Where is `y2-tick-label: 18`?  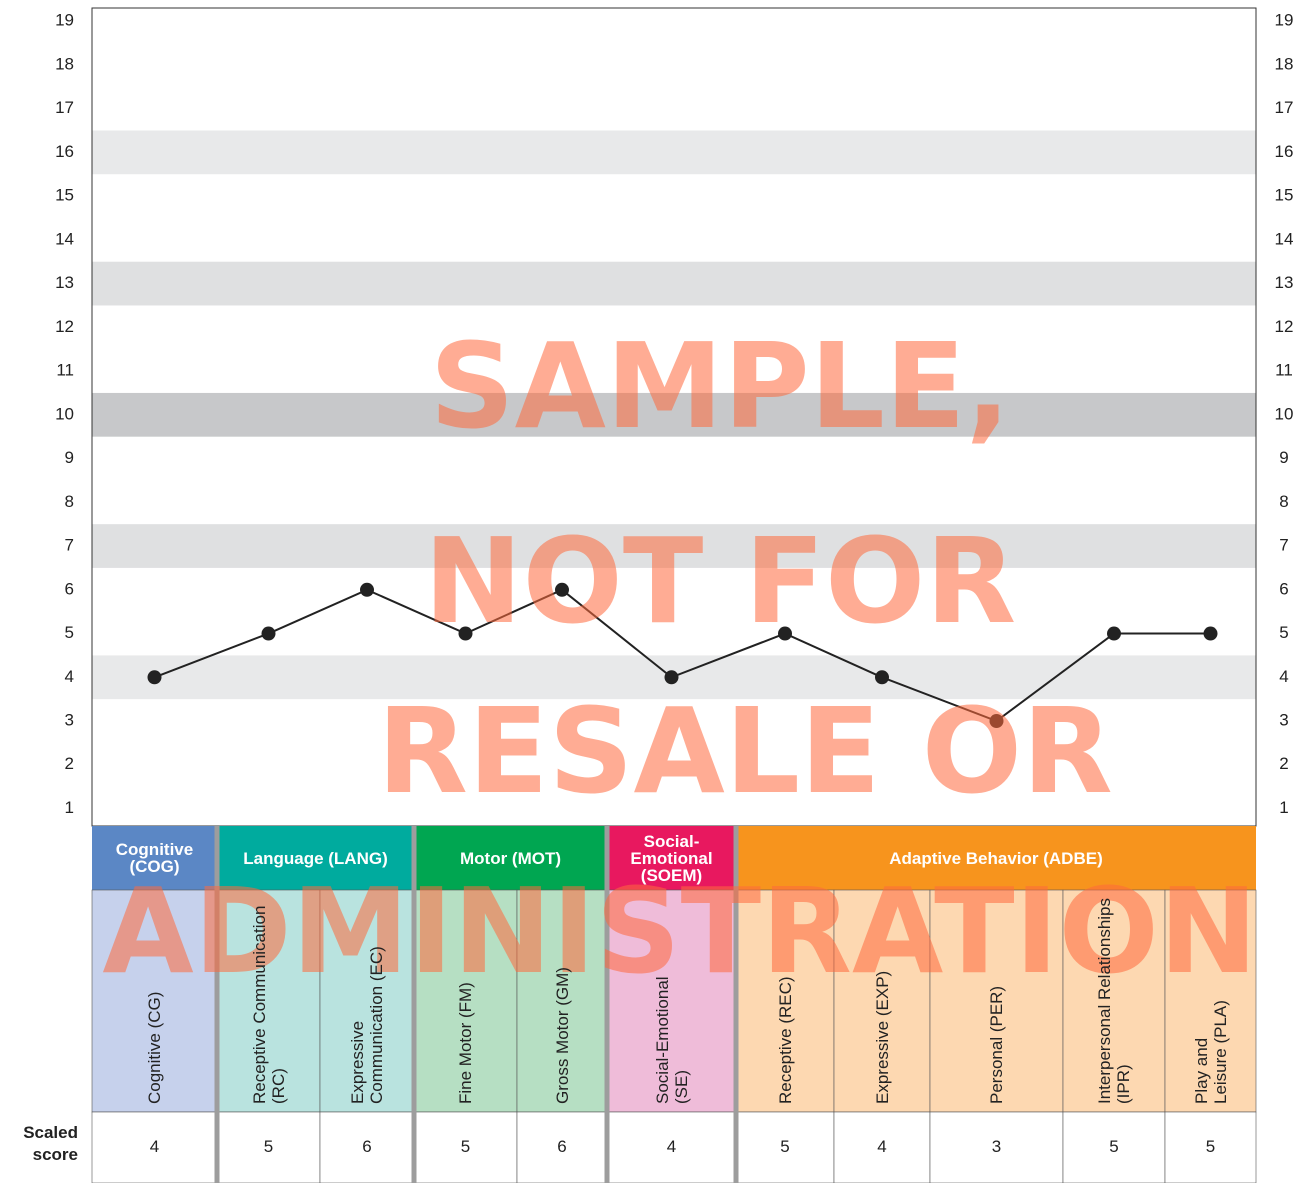 y2-tick-label: 18 is located at coordinates (1284, 63).